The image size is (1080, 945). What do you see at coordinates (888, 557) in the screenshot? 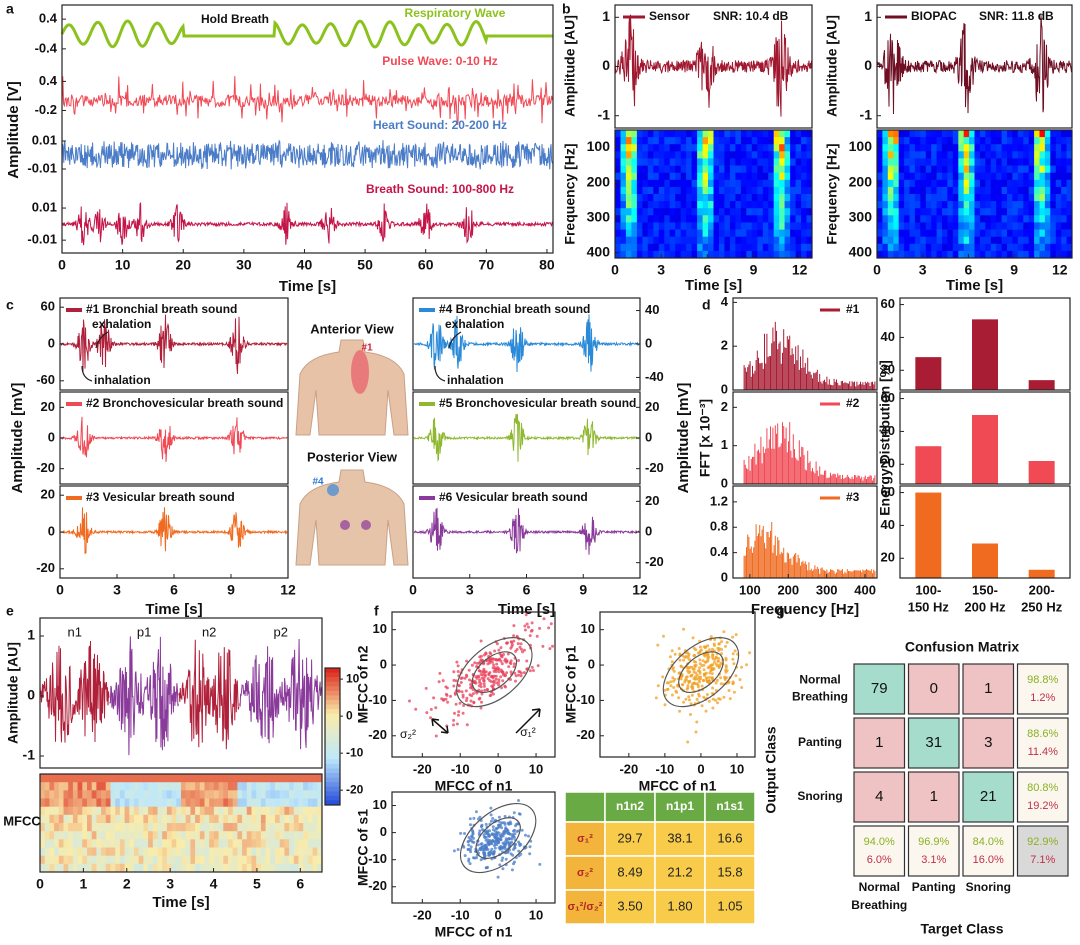
I see `y-tick-label: 20` at bounding box center [888, 557].